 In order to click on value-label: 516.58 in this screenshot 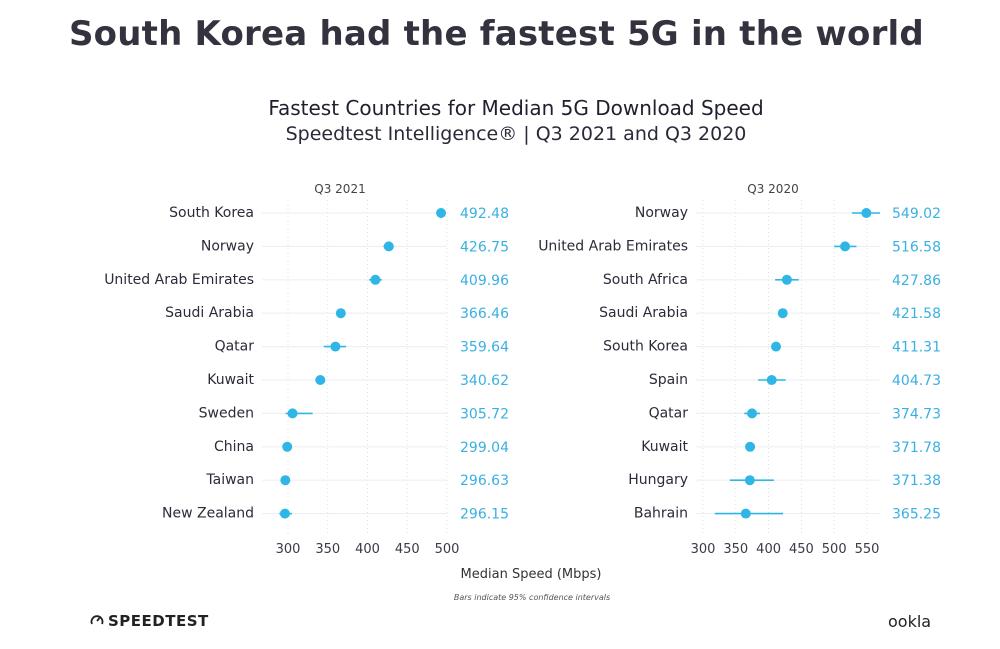, I will do `click(916, 247)`.